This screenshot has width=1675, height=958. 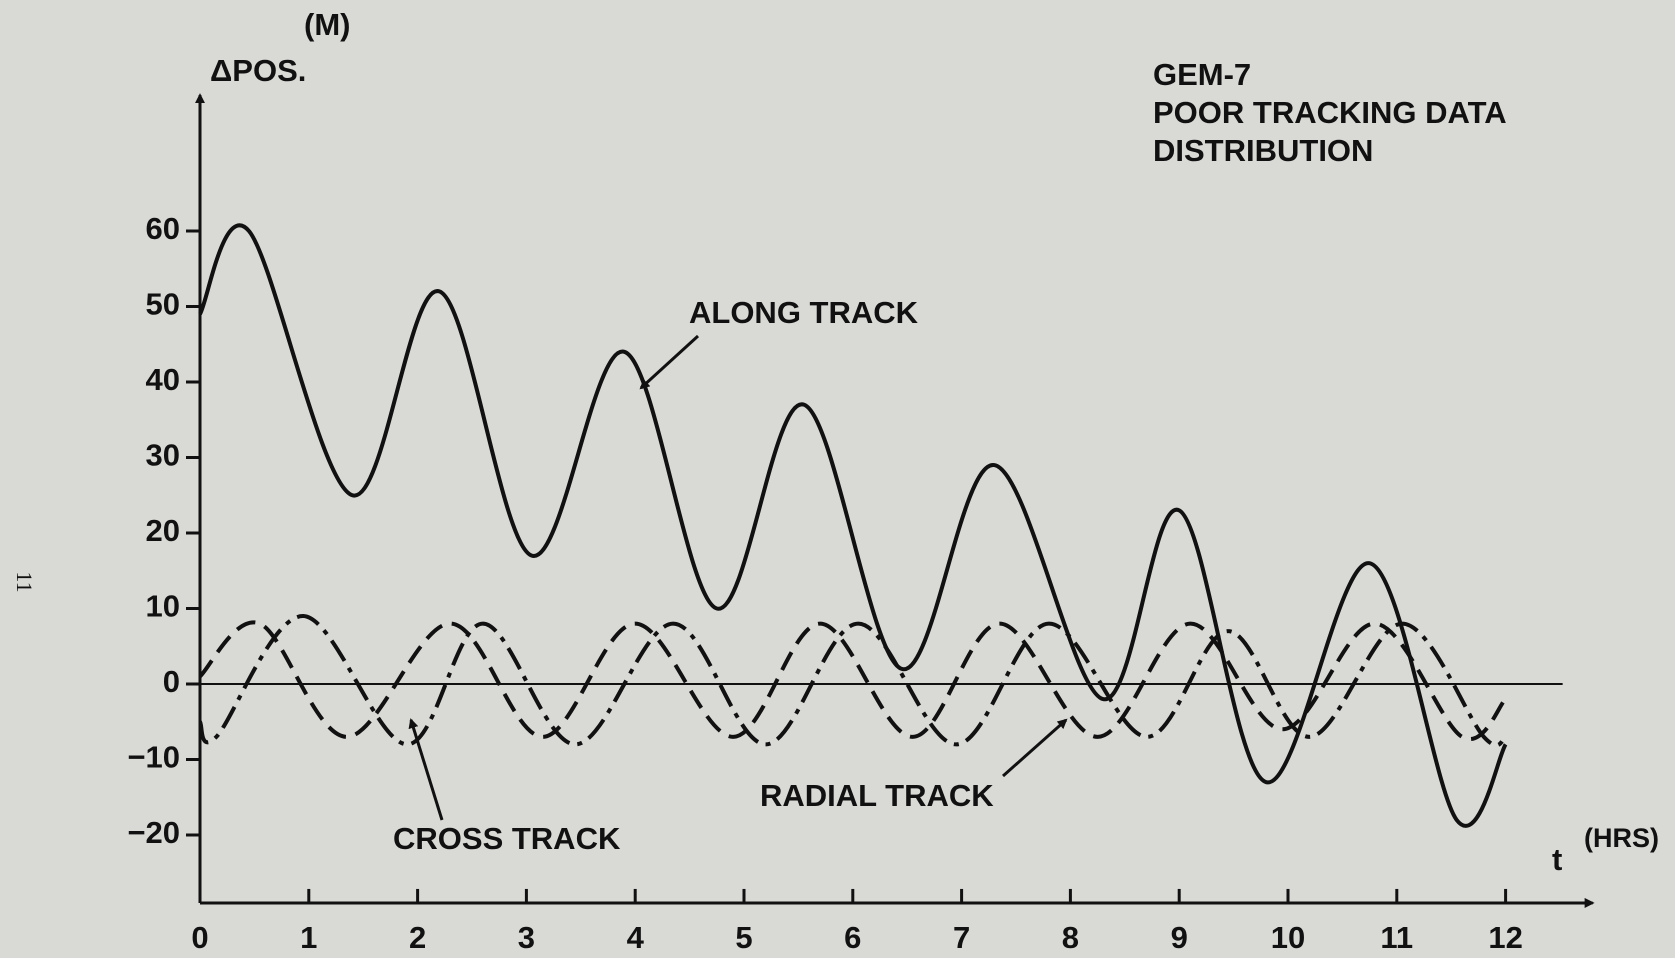 What do you see at coordinates (308, 937) in the screenshot?
I see `x-tick-label: 1` at bounding box center [308, 937].